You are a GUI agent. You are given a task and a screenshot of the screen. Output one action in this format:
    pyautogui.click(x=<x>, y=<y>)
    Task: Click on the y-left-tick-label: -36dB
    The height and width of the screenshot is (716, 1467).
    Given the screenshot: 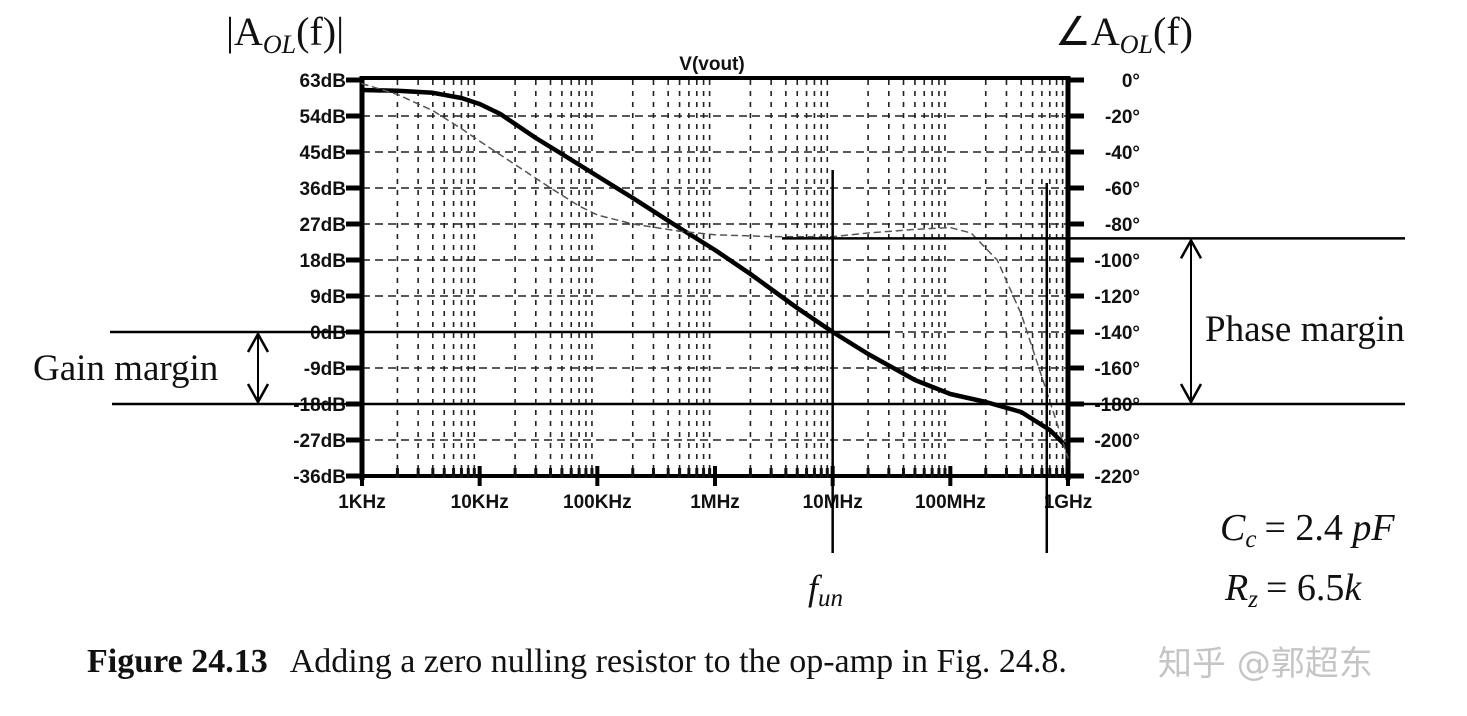 What is the action you would take?
    pyautogui.click(x=319, y=477)
    